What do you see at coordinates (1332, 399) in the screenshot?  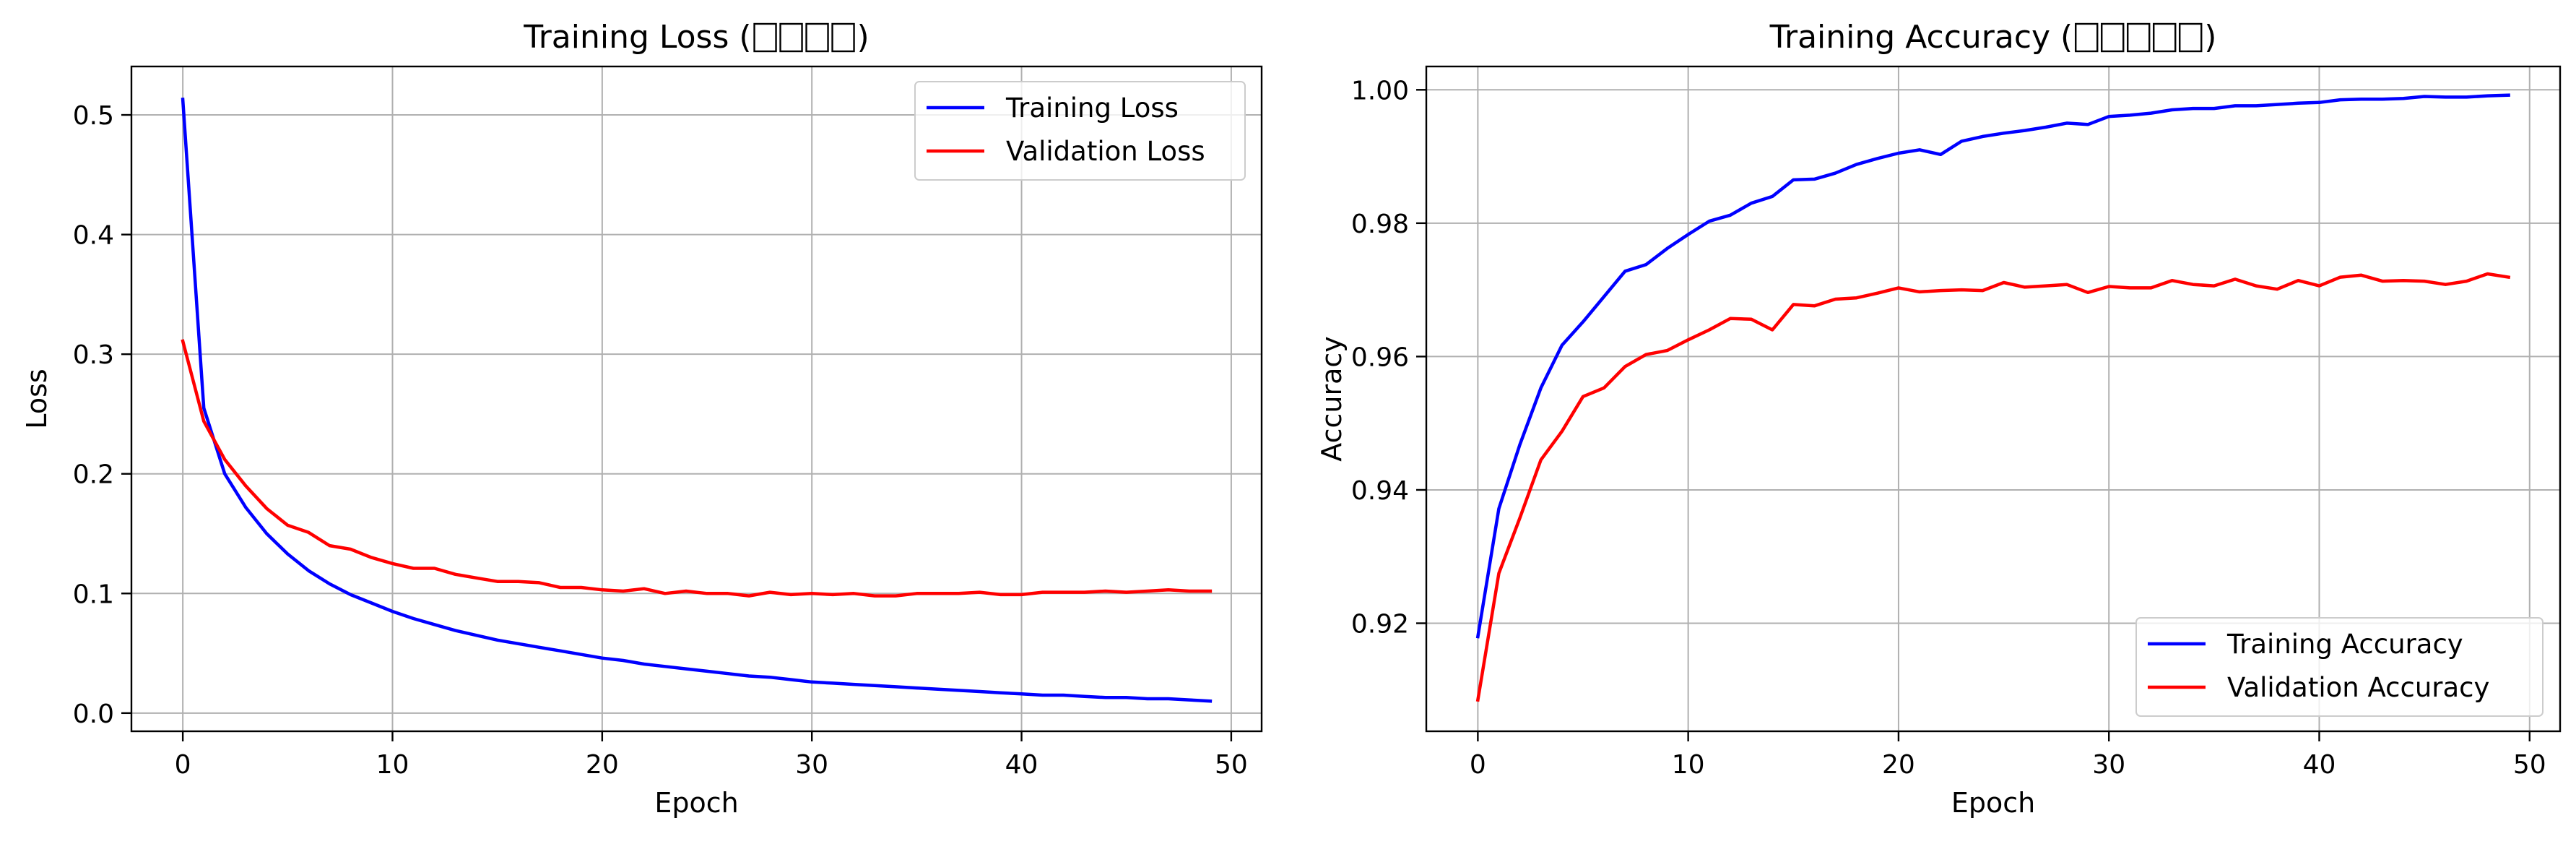 I see `accuracy-y-axis-label: Accuracy` at bounding box center [1332, 399].